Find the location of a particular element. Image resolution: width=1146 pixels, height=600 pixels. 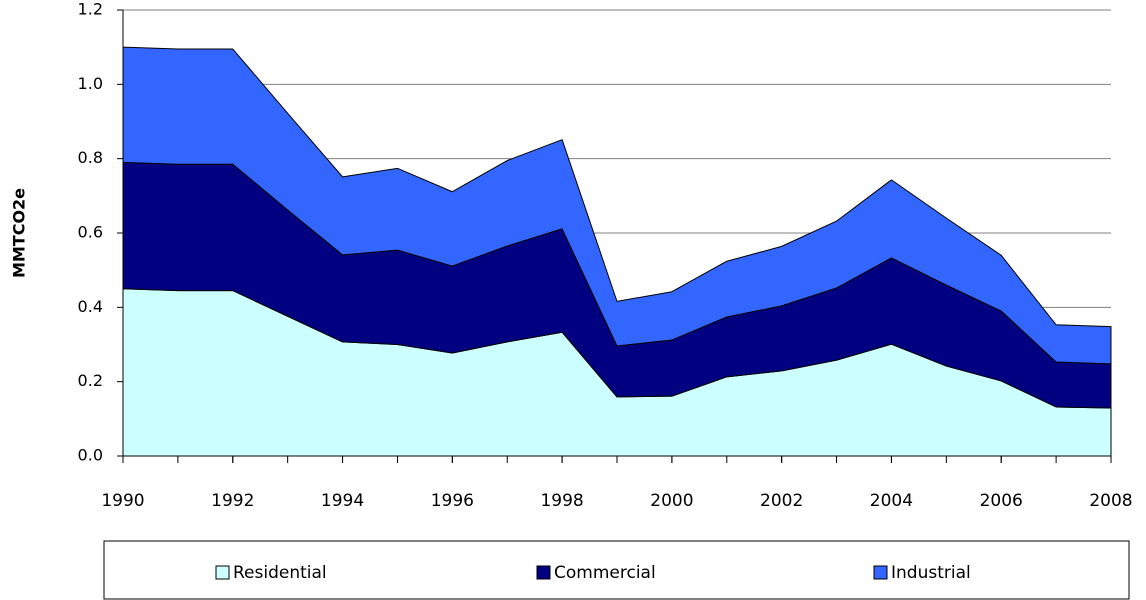

legend-box is located at coordinates (616, 570).